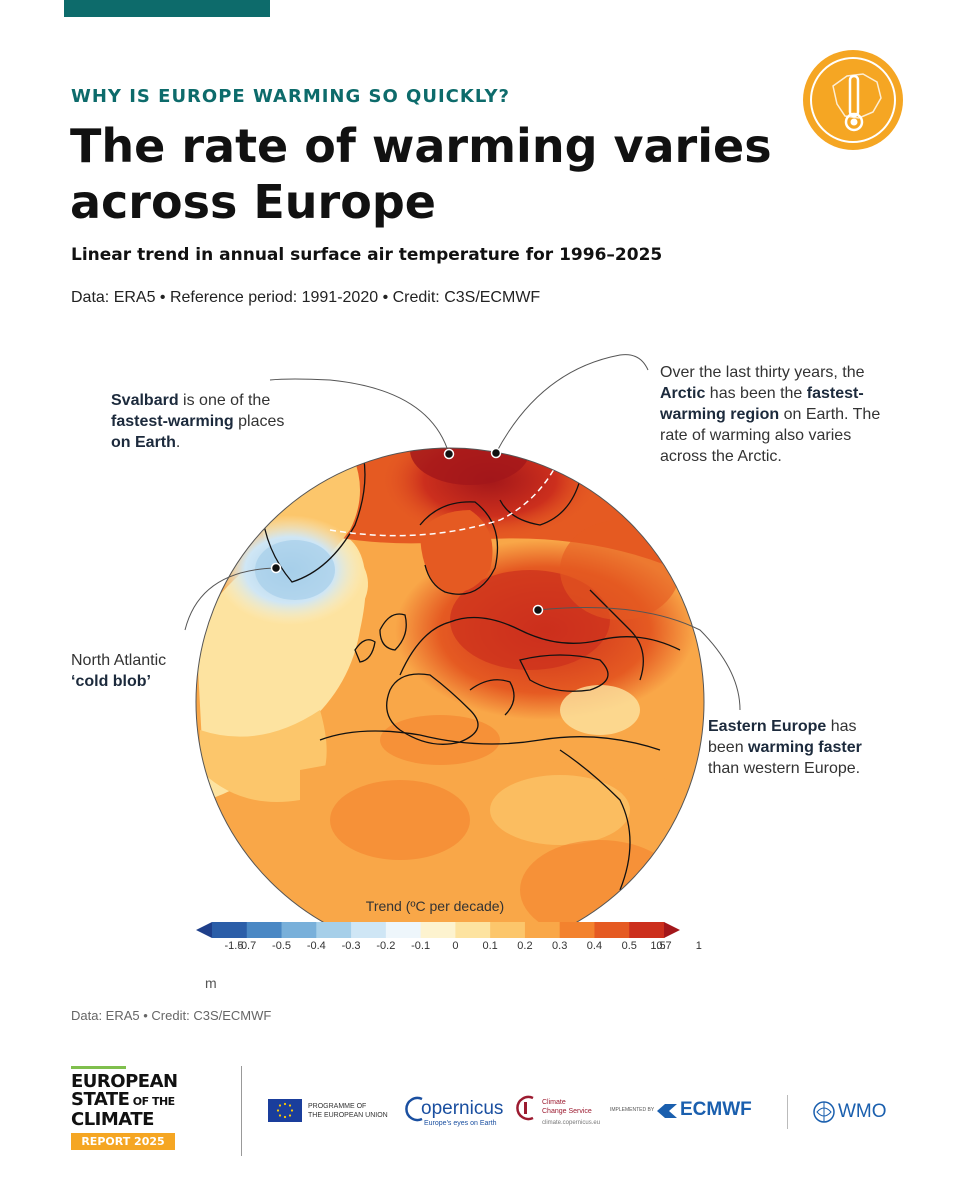 This screenshot has width=960, height=1200. Describe the element at coordinates (241, 1111) in the screenshot. I see `footer-divider` at that location.